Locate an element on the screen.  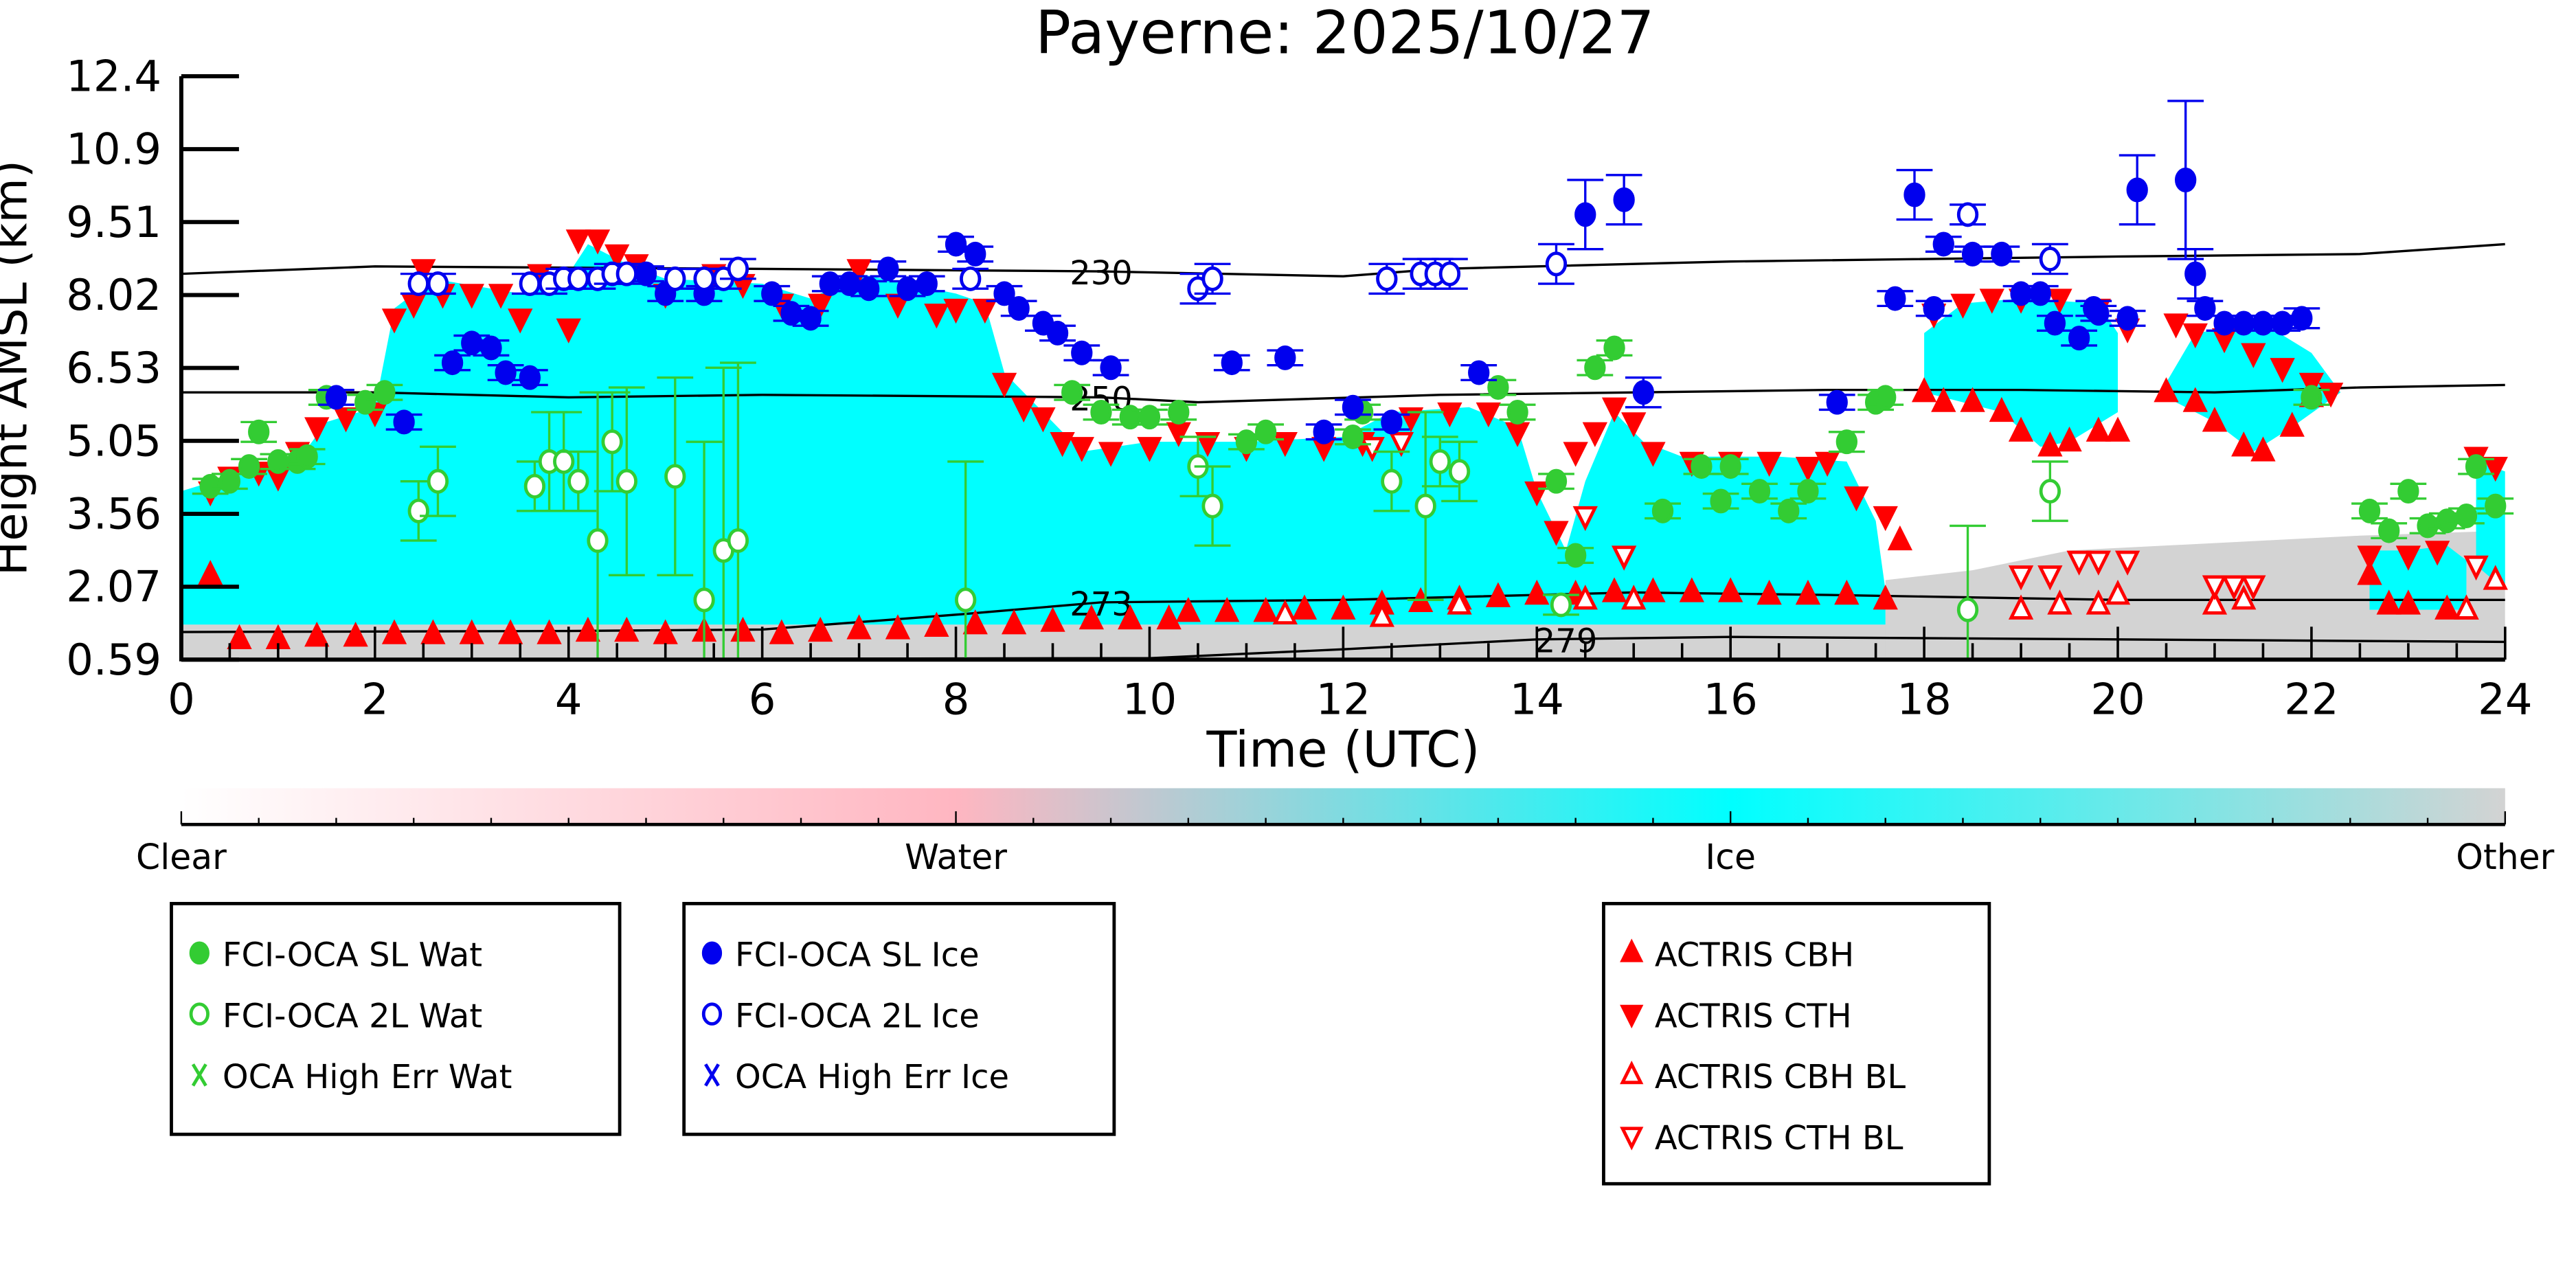
y-tick-label: 0.59 is located at coordinates (113, 660).